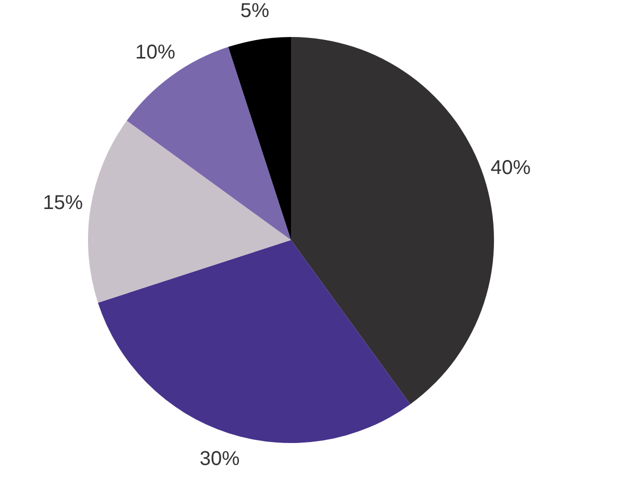 The image size is (640, 479). Describe the element at coordinates (220, 459) in the screenshot. I see `data-label: 30%` at that location.